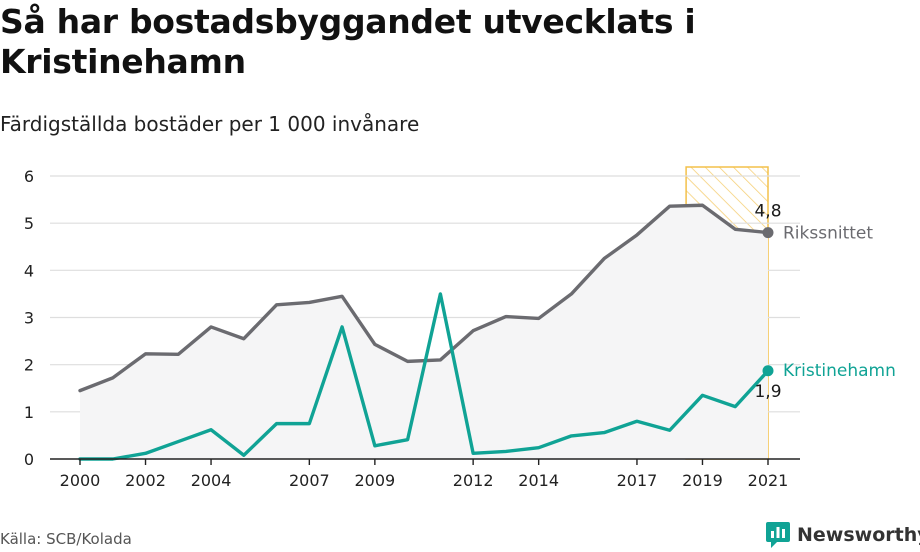  Describe the element at coordinates (473, 480) in the screenshot. I see `x-tick-label: 2012` at that location.